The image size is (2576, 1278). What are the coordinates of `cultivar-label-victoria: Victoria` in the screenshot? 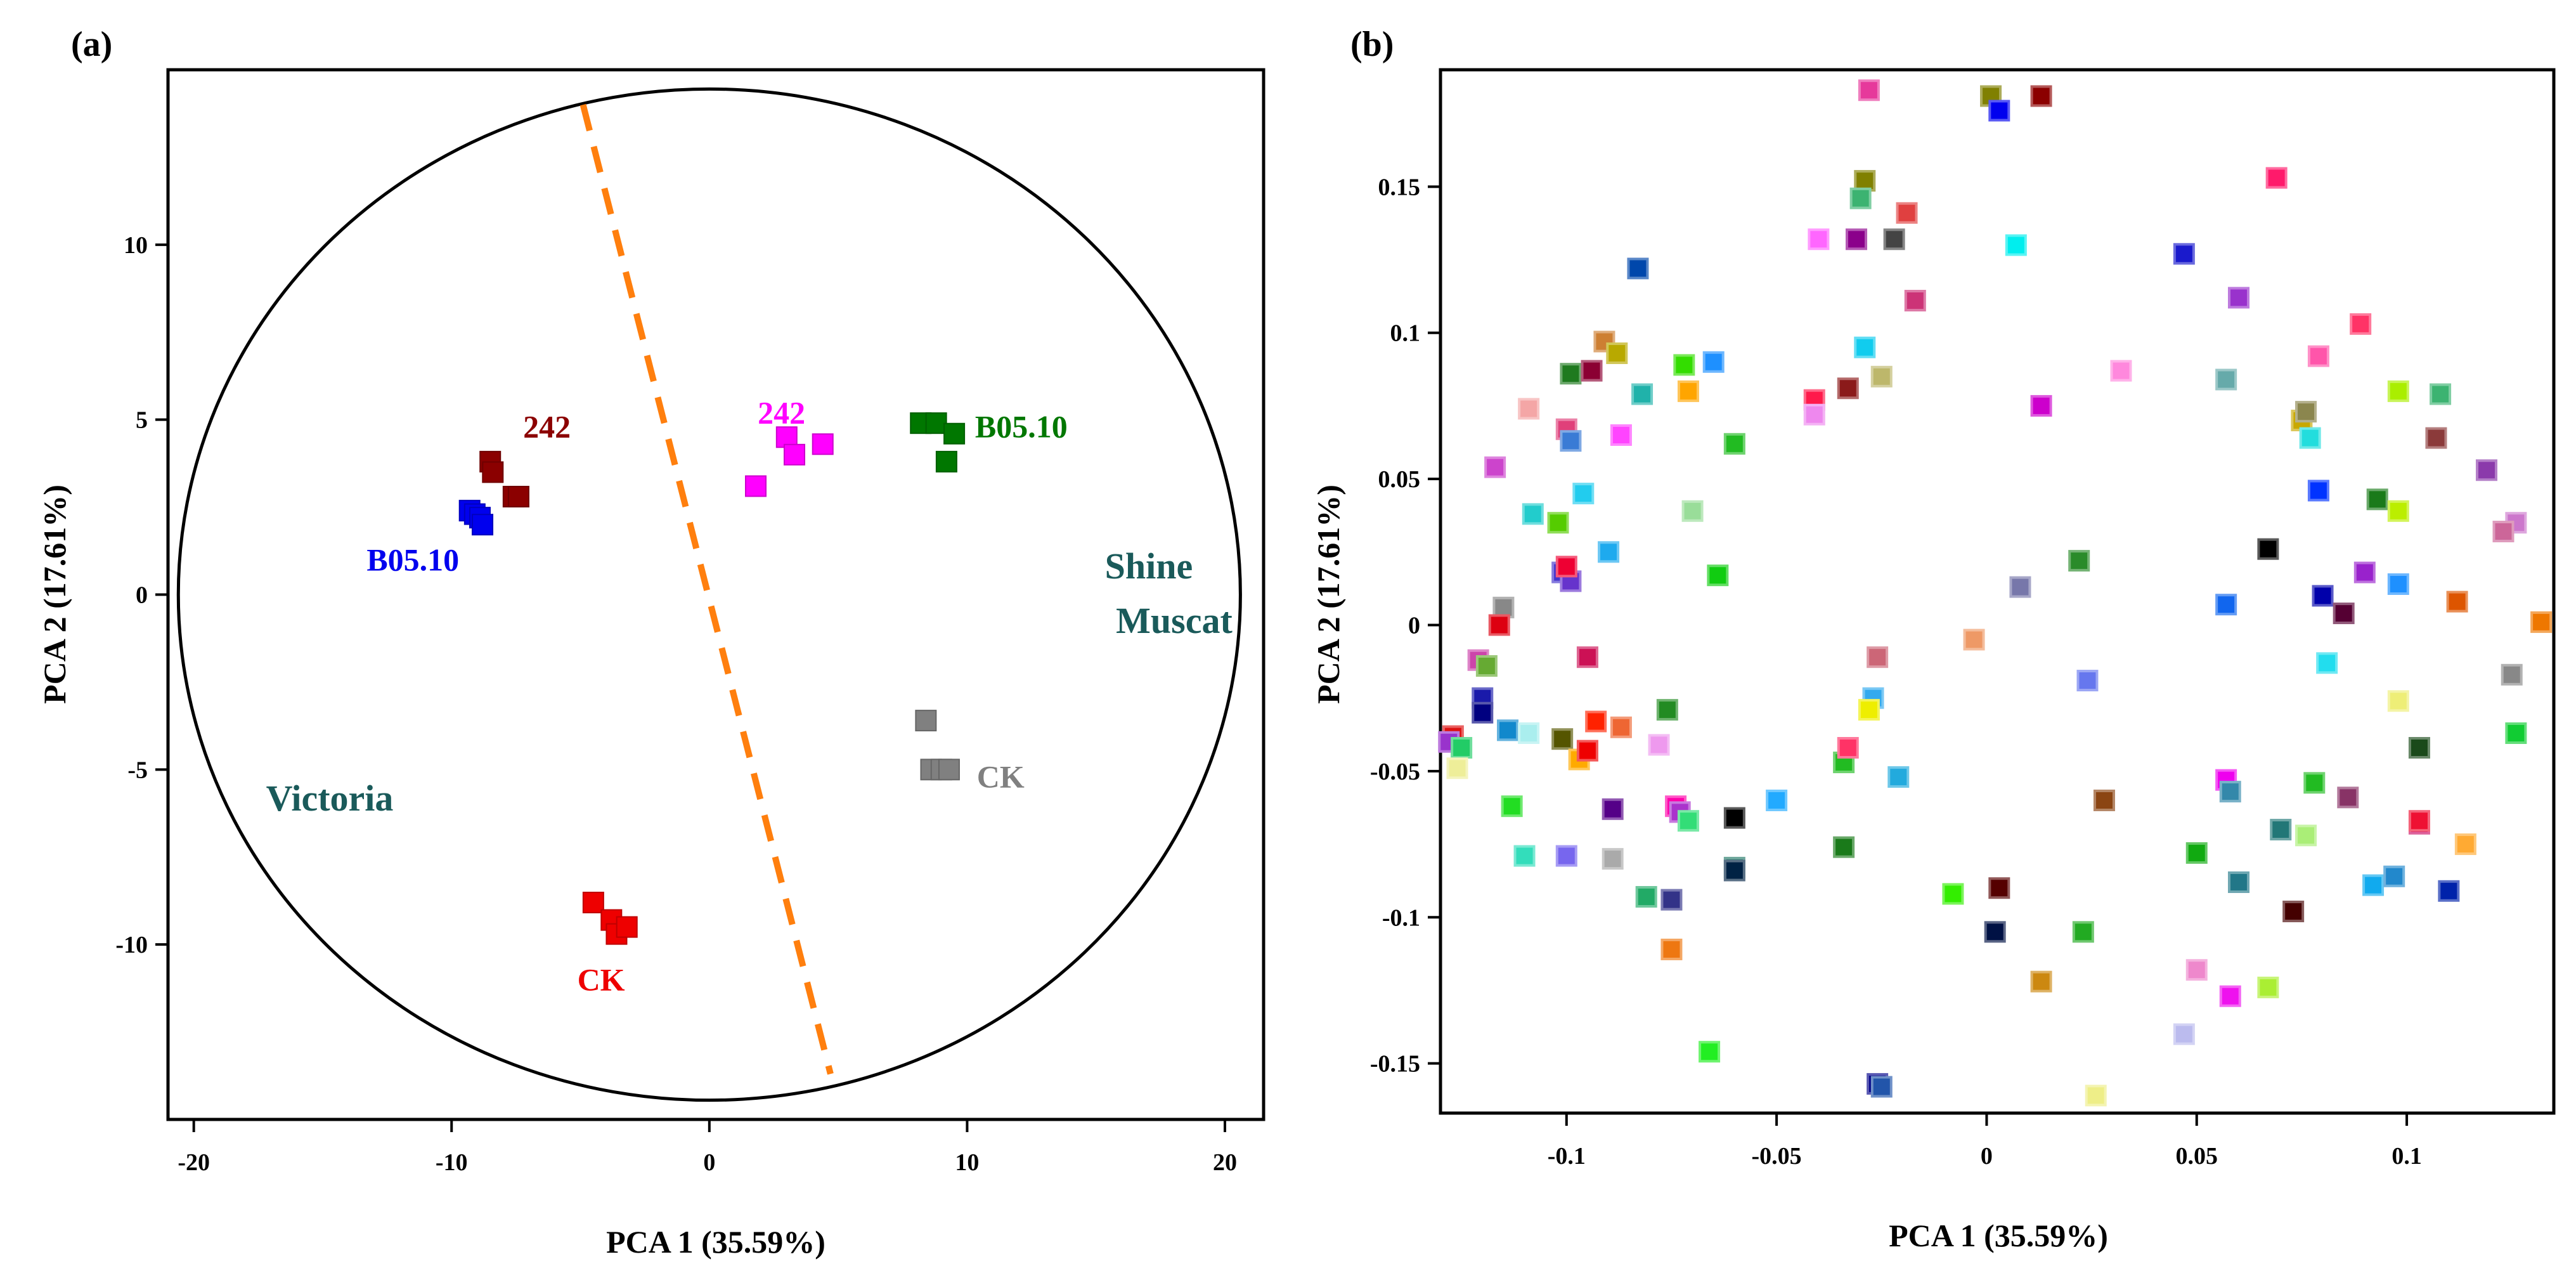 It's located at (330, 798).